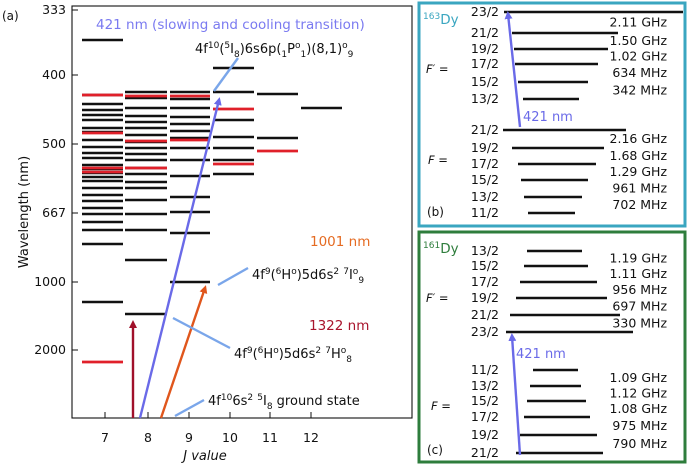 Image resolution: width=688 pixels, height=470 pixels. Describe the element at coordinates (639, 204) in the screenshot. I see `splitting-label: 702 MHz` at that location.